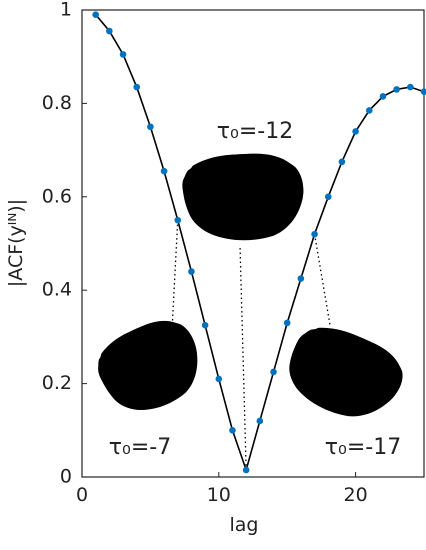 The width and height of the screenshot is (426, 550). Describe the element at coordinates (140, 447) in the screenshot. I see `annotation: τ₀=-7` at that location.